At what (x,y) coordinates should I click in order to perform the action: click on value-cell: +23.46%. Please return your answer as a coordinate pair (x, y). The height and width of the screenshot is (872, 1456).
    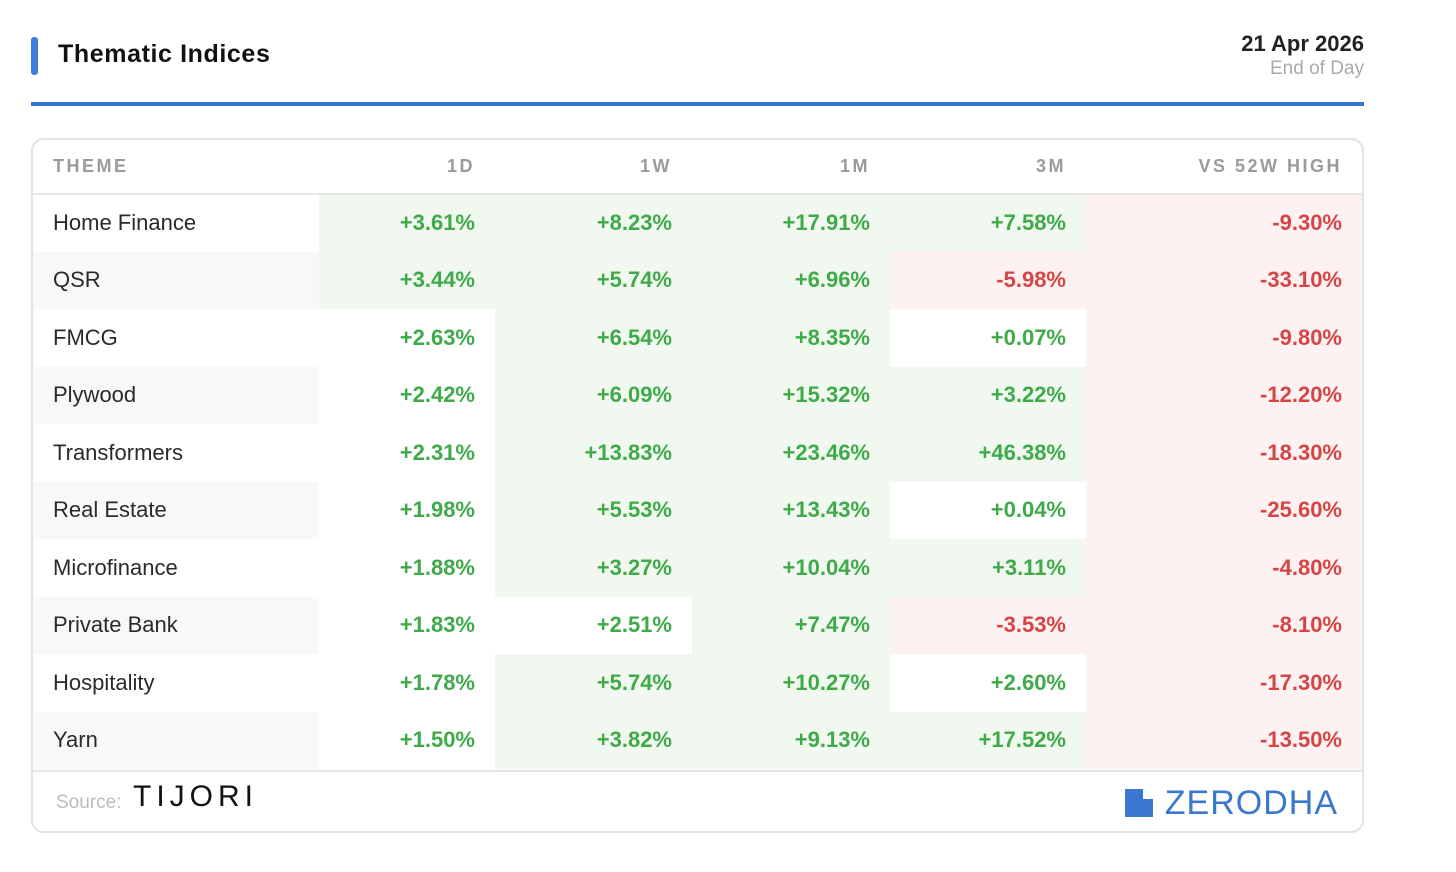
    Looking at the image, I should click on (791, 453).